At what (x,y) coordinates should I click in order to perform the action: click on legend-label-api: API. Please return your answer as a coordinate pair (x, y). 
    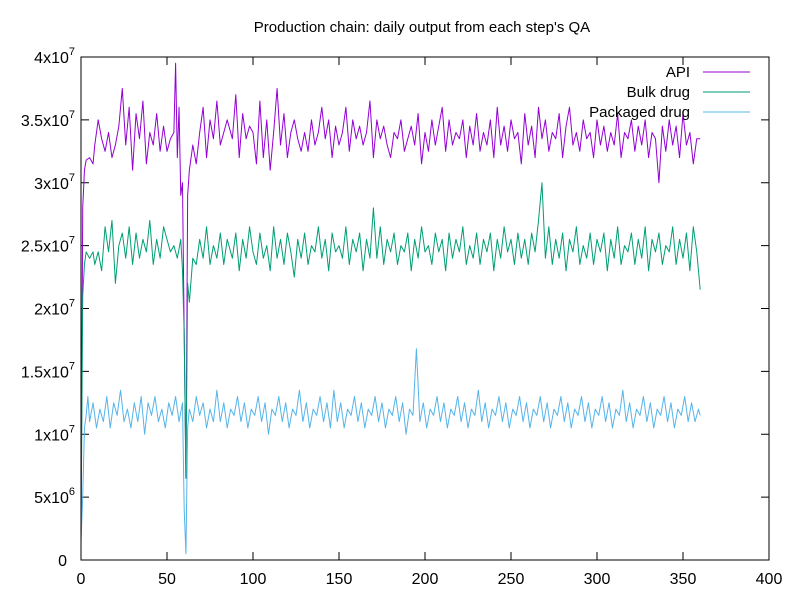
    Looking at the image, I should click on (678, 72).